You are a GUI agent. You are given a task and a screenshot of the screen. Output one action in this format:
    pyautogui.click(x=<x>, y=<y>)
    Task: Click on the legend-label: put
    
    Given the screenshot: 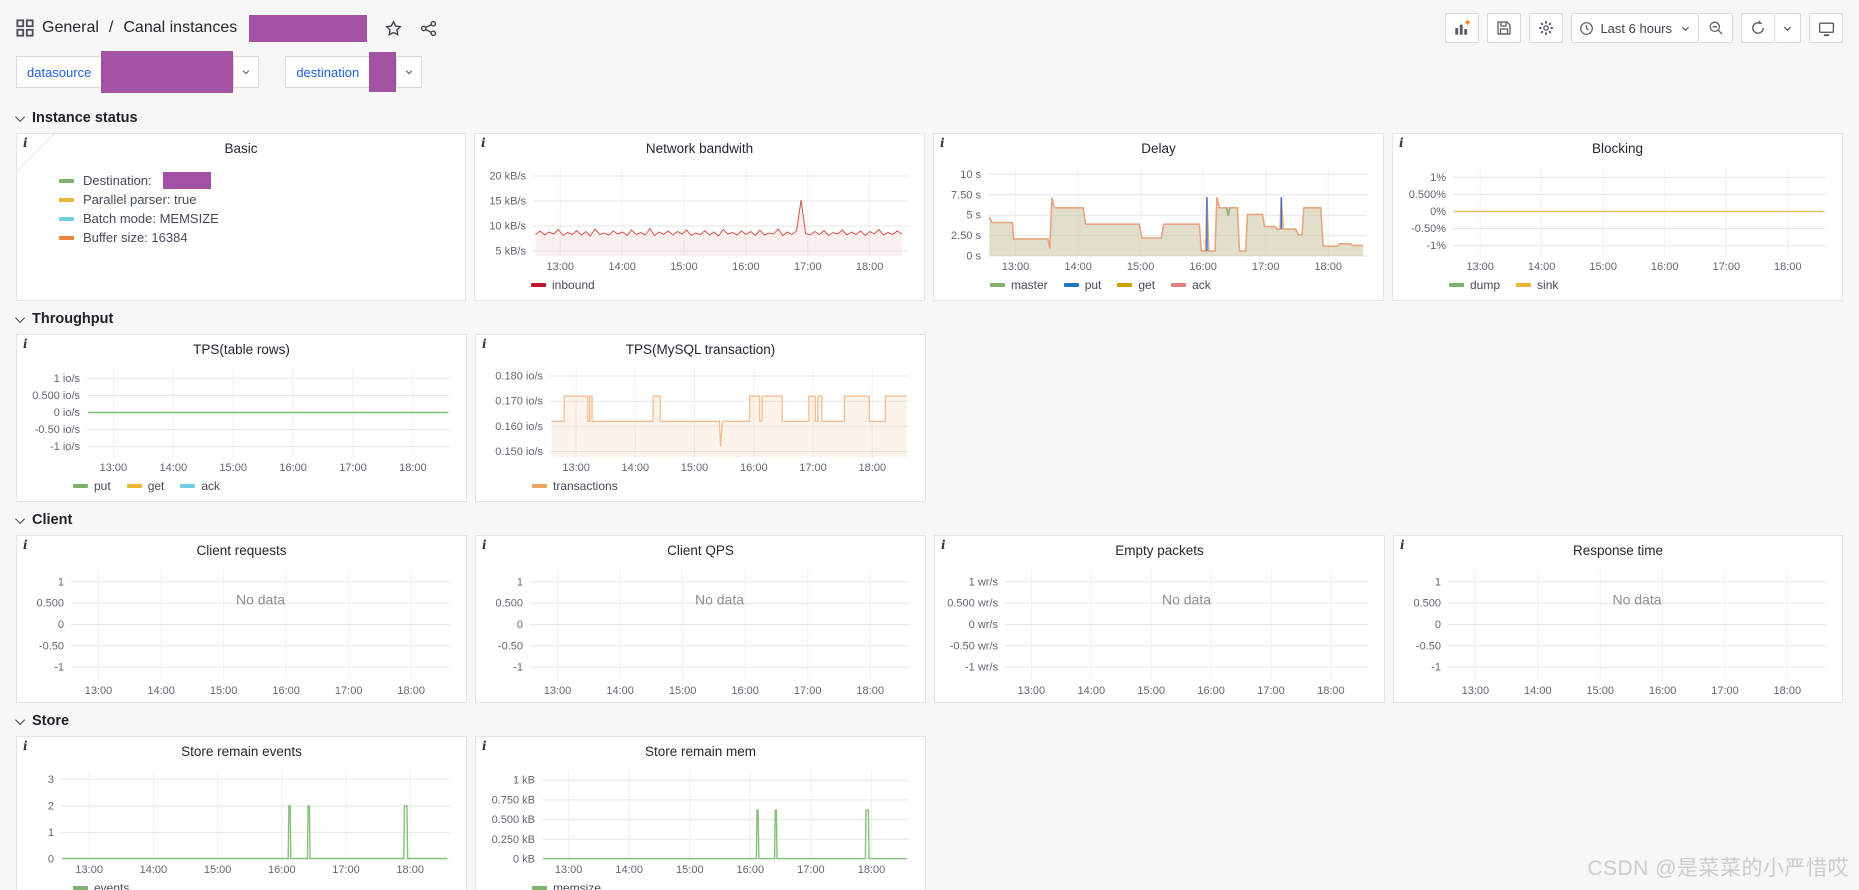 What is the action you would take?
    pyautogui.click(x=102, y=486)
    